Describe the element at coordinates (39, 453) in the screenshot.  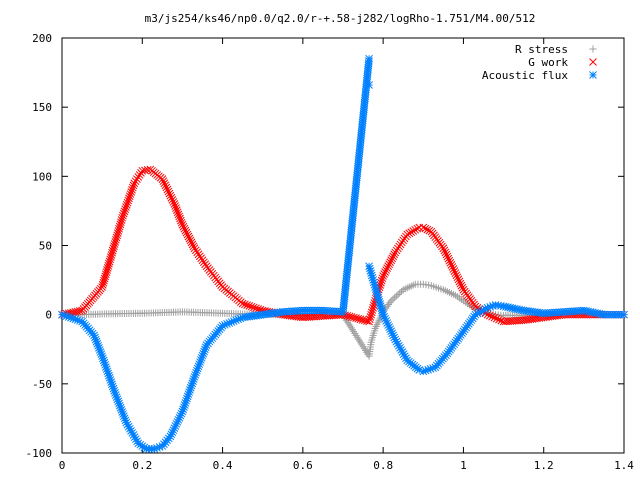
I see `y-tick-label: -100` at that location.